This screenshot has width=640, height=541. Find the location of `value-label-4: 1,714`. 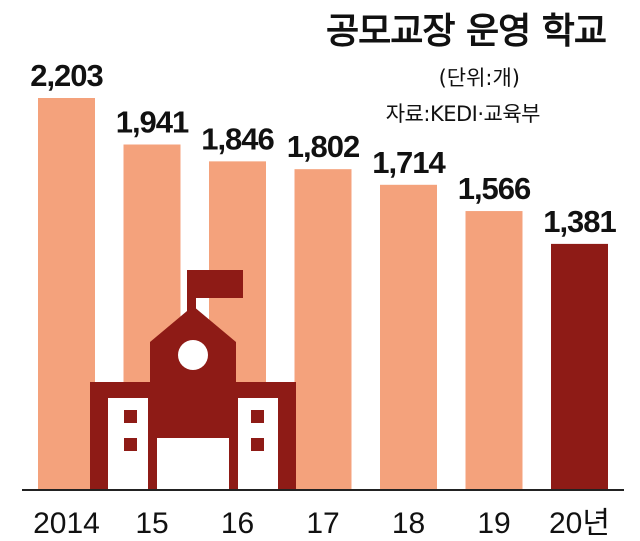

value-label-4: 1,714 is located at coordinates (409, 162).